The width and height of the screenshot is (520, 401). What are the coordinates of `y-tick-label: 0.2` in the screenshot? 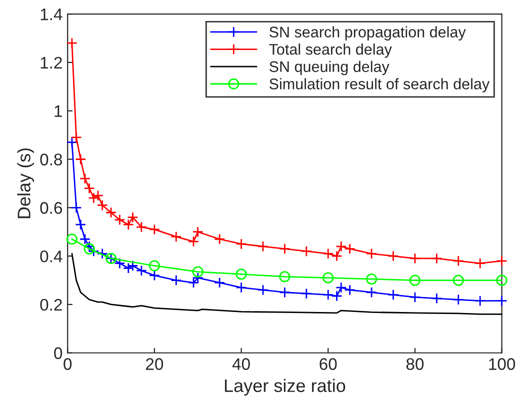 It's located at (51, 304).